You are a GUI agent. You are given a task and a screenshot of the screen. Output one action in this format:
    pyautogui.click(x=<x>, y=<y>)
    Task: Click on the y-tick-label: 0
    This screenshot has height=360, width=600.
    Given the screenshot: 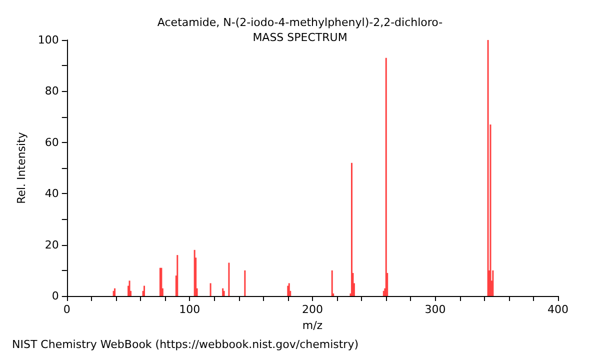 What is the action you would take?
    pyautogui.click(x=55, y=296)
    